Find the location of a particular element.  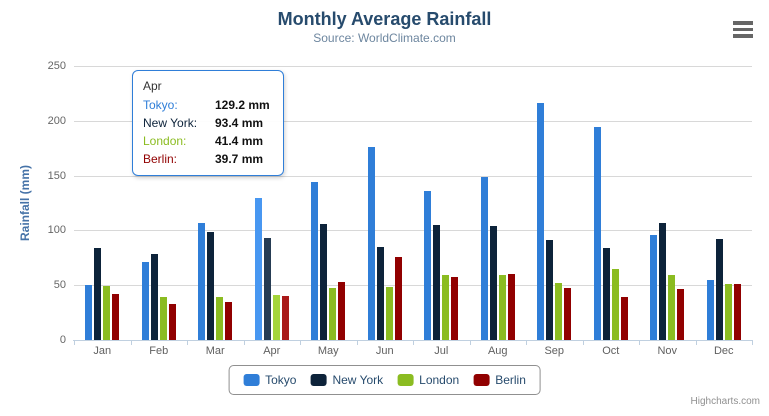

bar-berlin-jun is located at coordinates (398, 298).